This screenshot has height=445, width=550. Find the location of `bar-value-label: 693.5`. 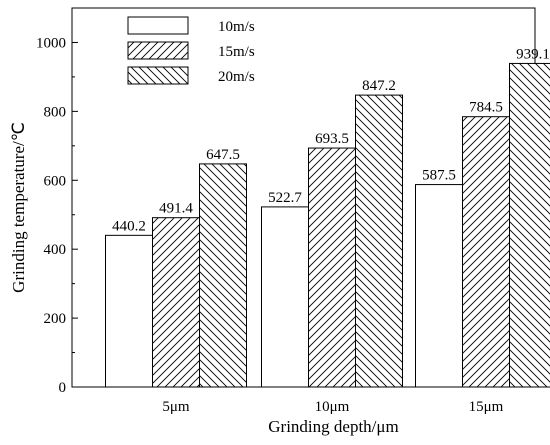

bar-value-label: 693.5 is located at coordinates (332, 139).